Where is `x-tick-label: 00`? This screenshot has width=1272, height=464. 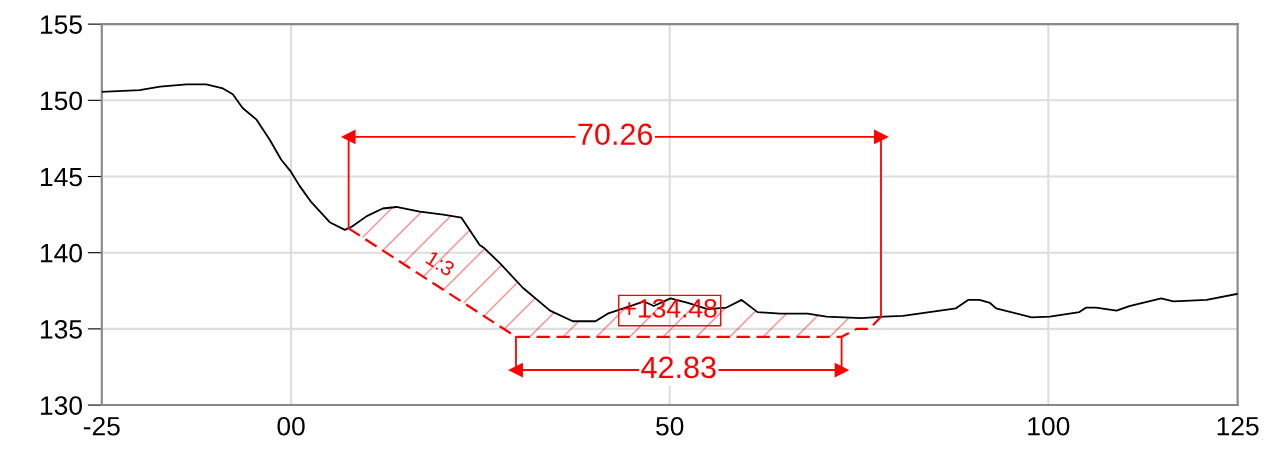 x-tick-label: 00 is located at coordinates (291, 426).